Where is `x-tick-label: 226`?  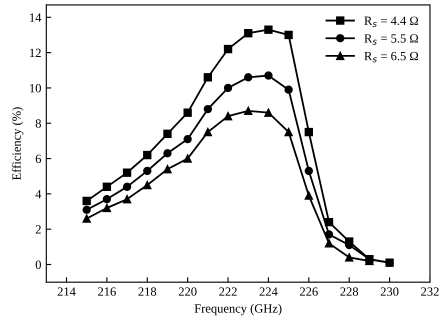 x-tick-label: 226 is located at coordinates (309, 291).